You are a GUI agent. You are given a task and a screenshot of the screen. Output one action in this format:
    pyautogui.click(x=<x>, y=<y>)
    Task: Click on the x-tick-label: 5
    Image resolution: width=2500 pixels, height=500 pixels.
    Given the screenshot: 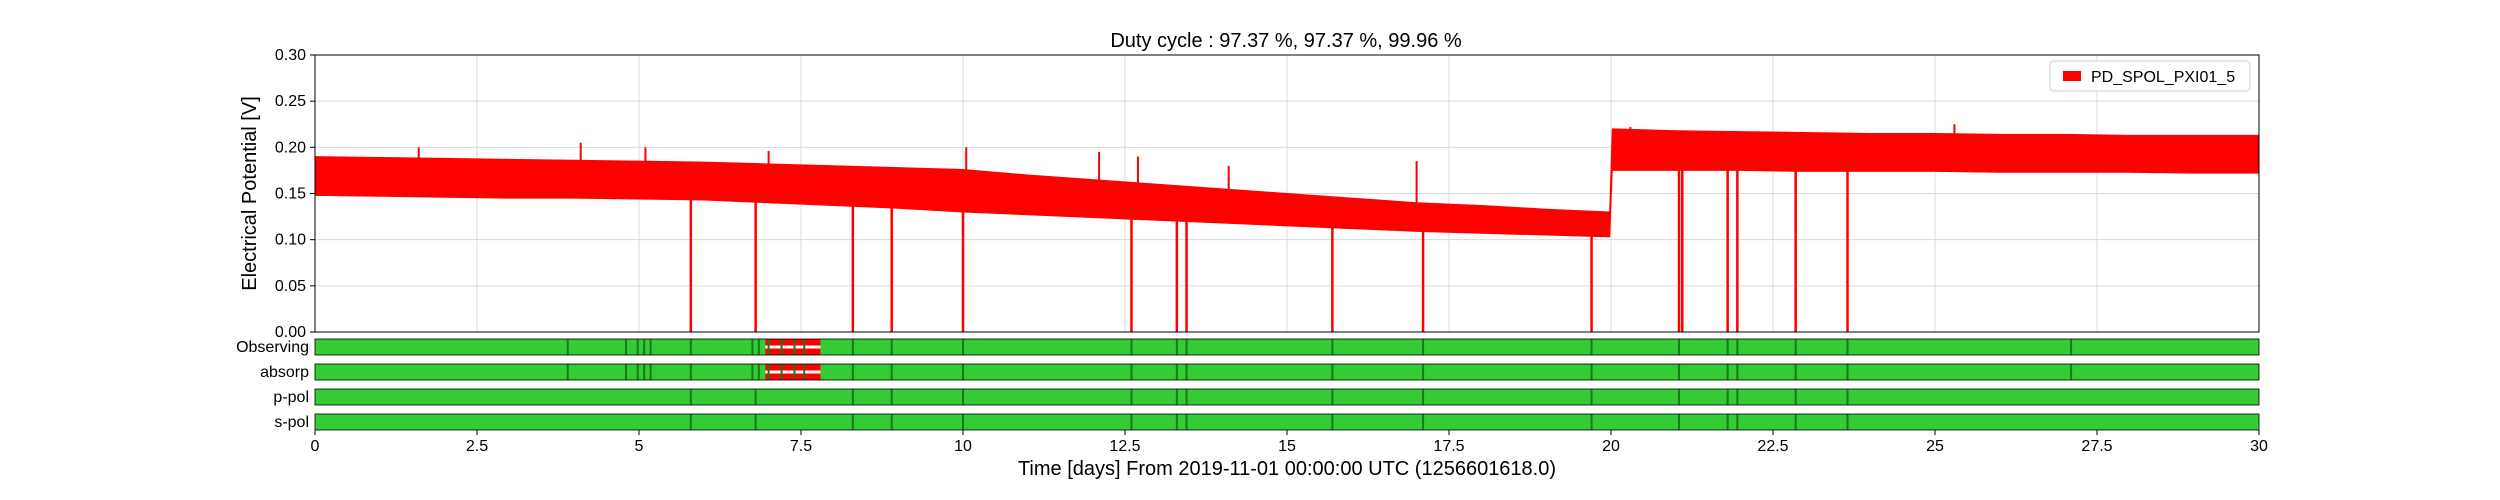 What is the action you would take?
    pyautogui.click(x=639, y=446)
    